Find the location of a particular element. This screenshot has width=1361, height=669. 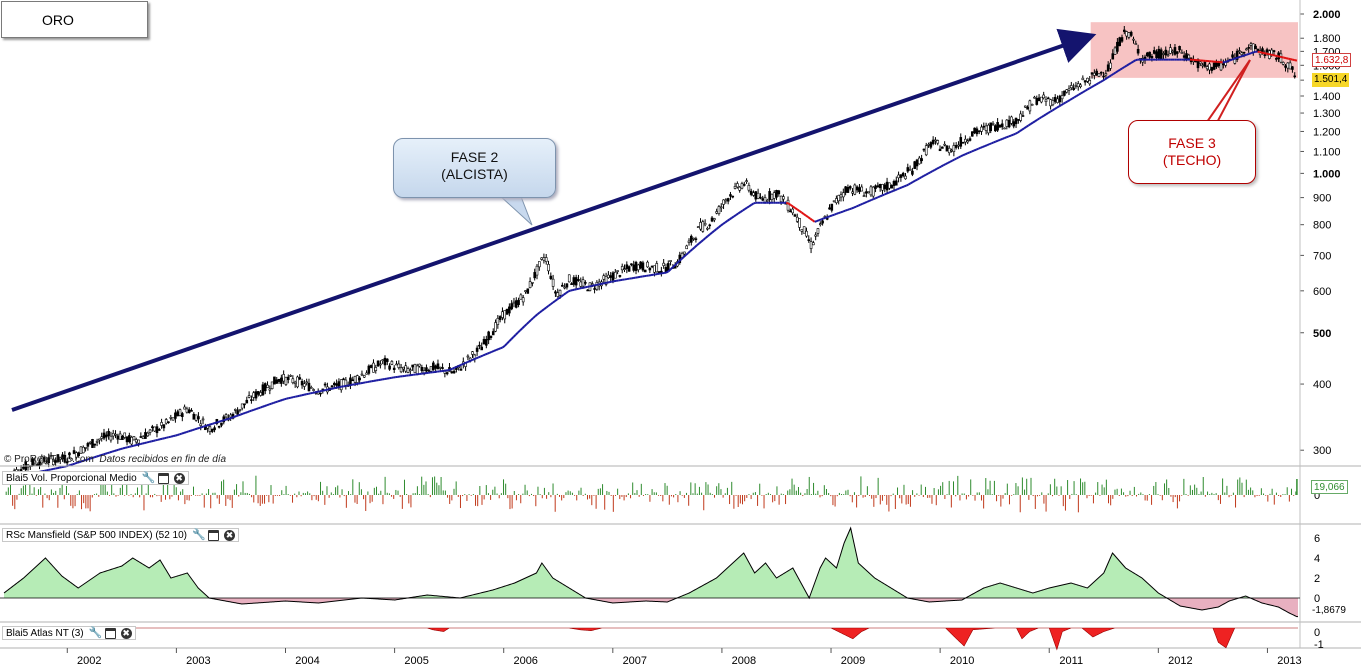

x-tick-label: 2006 is located at coordinates (525, 661).